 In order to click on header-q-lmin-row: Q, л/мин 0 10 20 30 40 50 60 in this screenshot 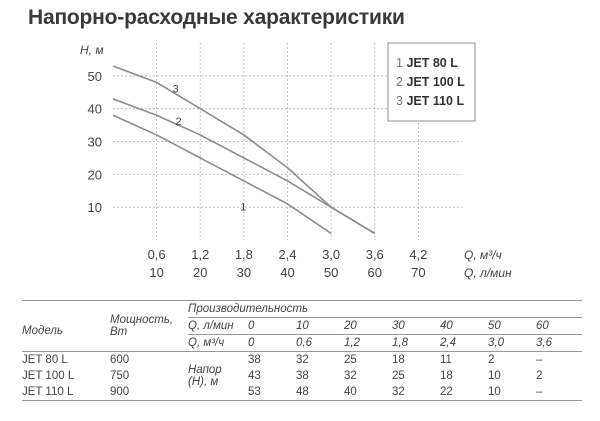, I will do `click(302, 326)`.